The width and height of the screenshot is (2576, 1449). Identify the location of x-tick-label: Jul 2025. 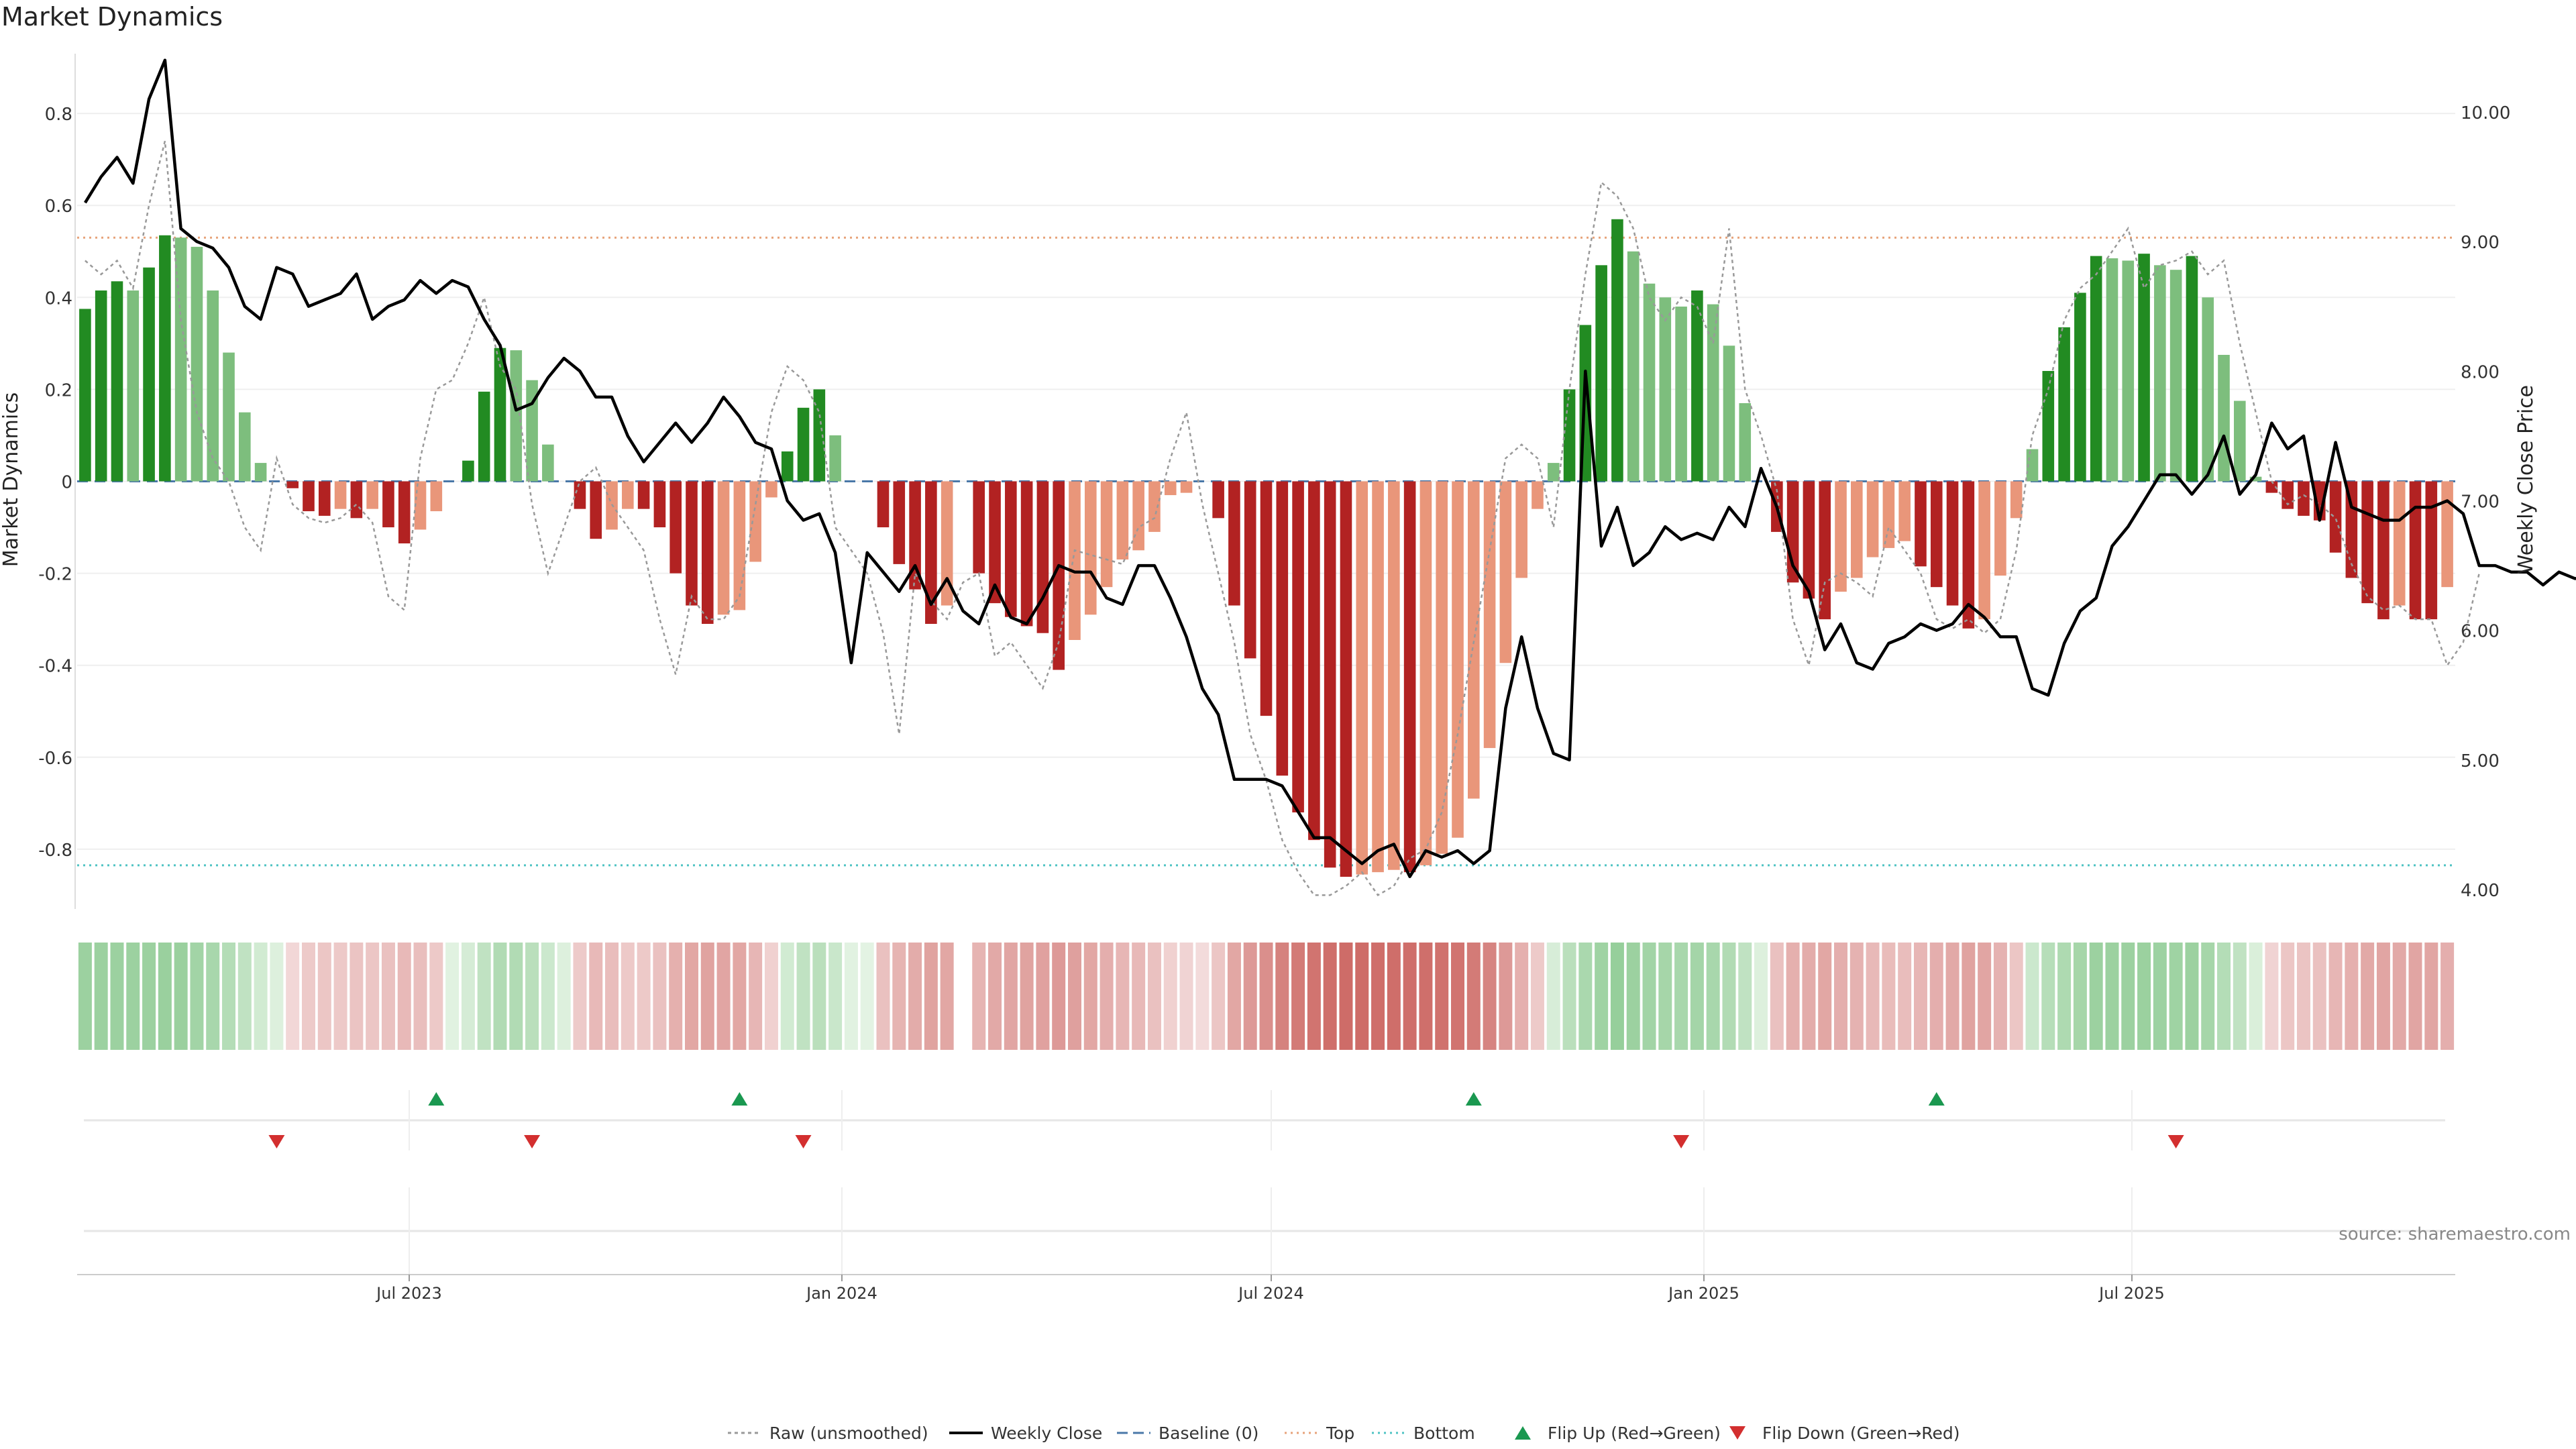
(2131, 1293).